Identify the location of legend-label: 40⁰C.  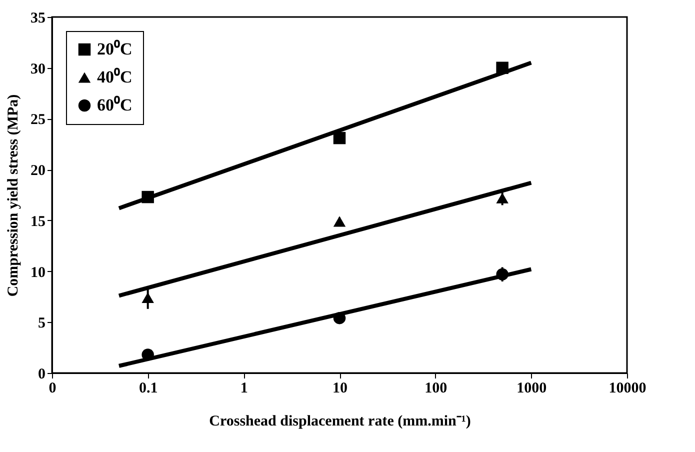
(114, 77).